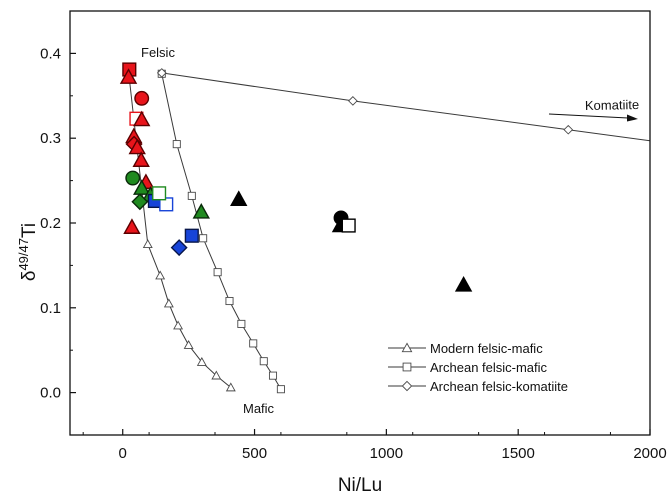 This screenshot has height=500, width=671. Describe the element at coordinates (649, 453) in the screenshot. I see `x-tick-label: 2000` at that location.